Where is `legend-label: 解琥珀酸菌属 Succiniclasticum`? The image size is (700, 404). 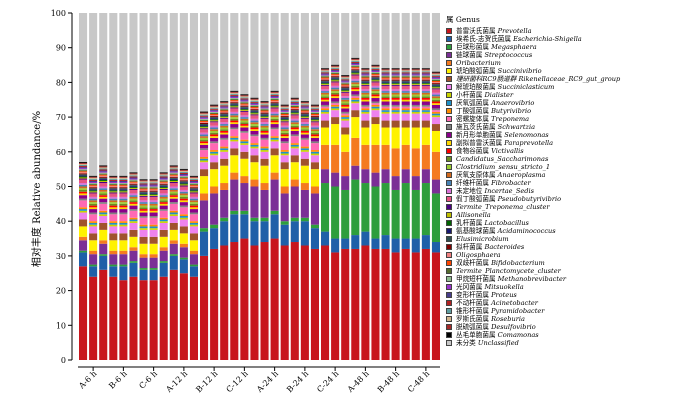 legend-label: 解琥珀酸菌属 Succiniclasticum is located at coordinates (505, 87).